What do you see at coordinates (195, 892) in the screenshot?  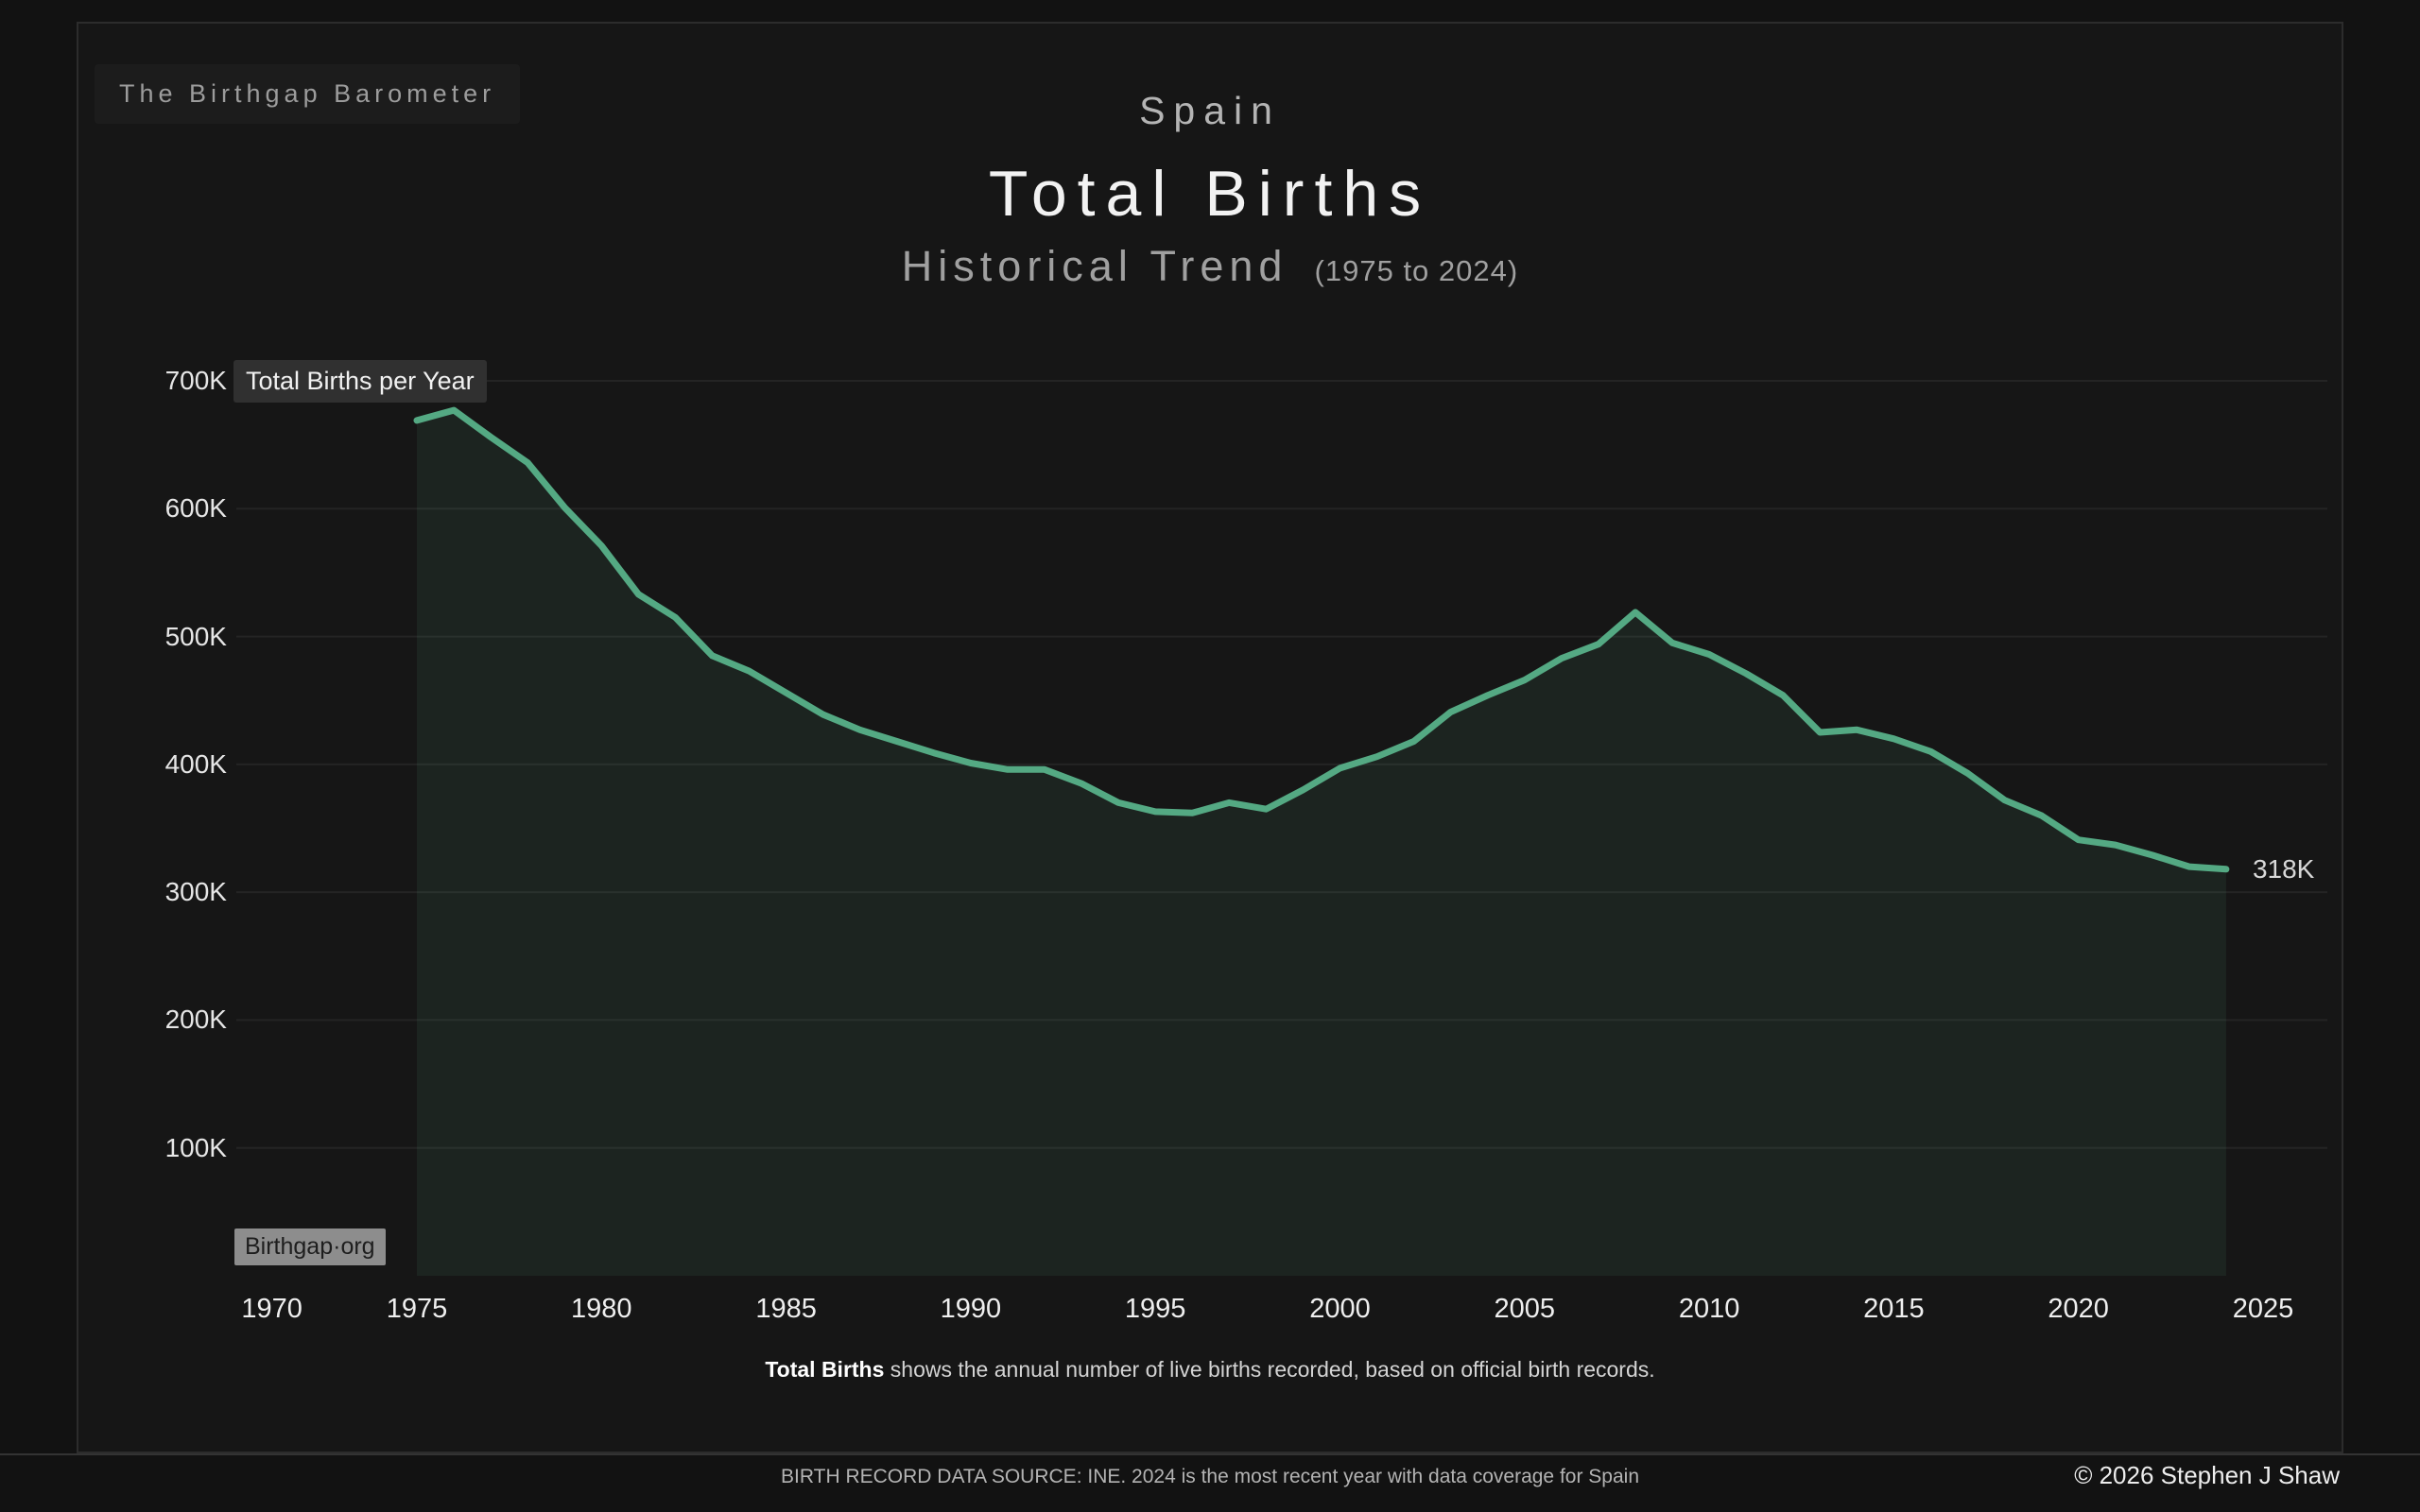 I see `y-tick-label: 300K` at bounding box center [195, 892].